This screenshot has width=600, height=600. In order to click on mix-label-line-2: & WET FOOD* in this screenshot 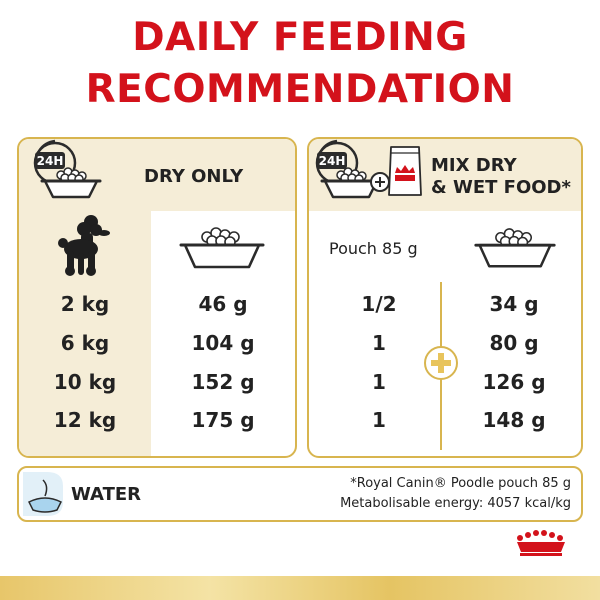, I will do `click(501, 187)`.